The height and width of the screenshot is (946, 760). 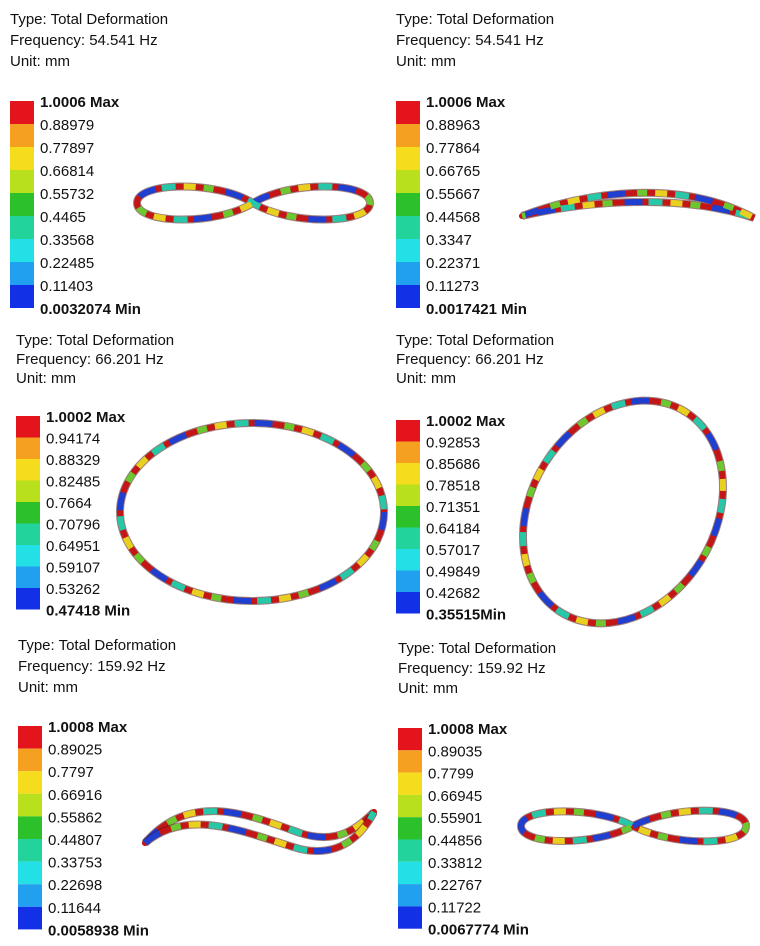 I want to click on deformed-shape, so click(x=253, y=202).